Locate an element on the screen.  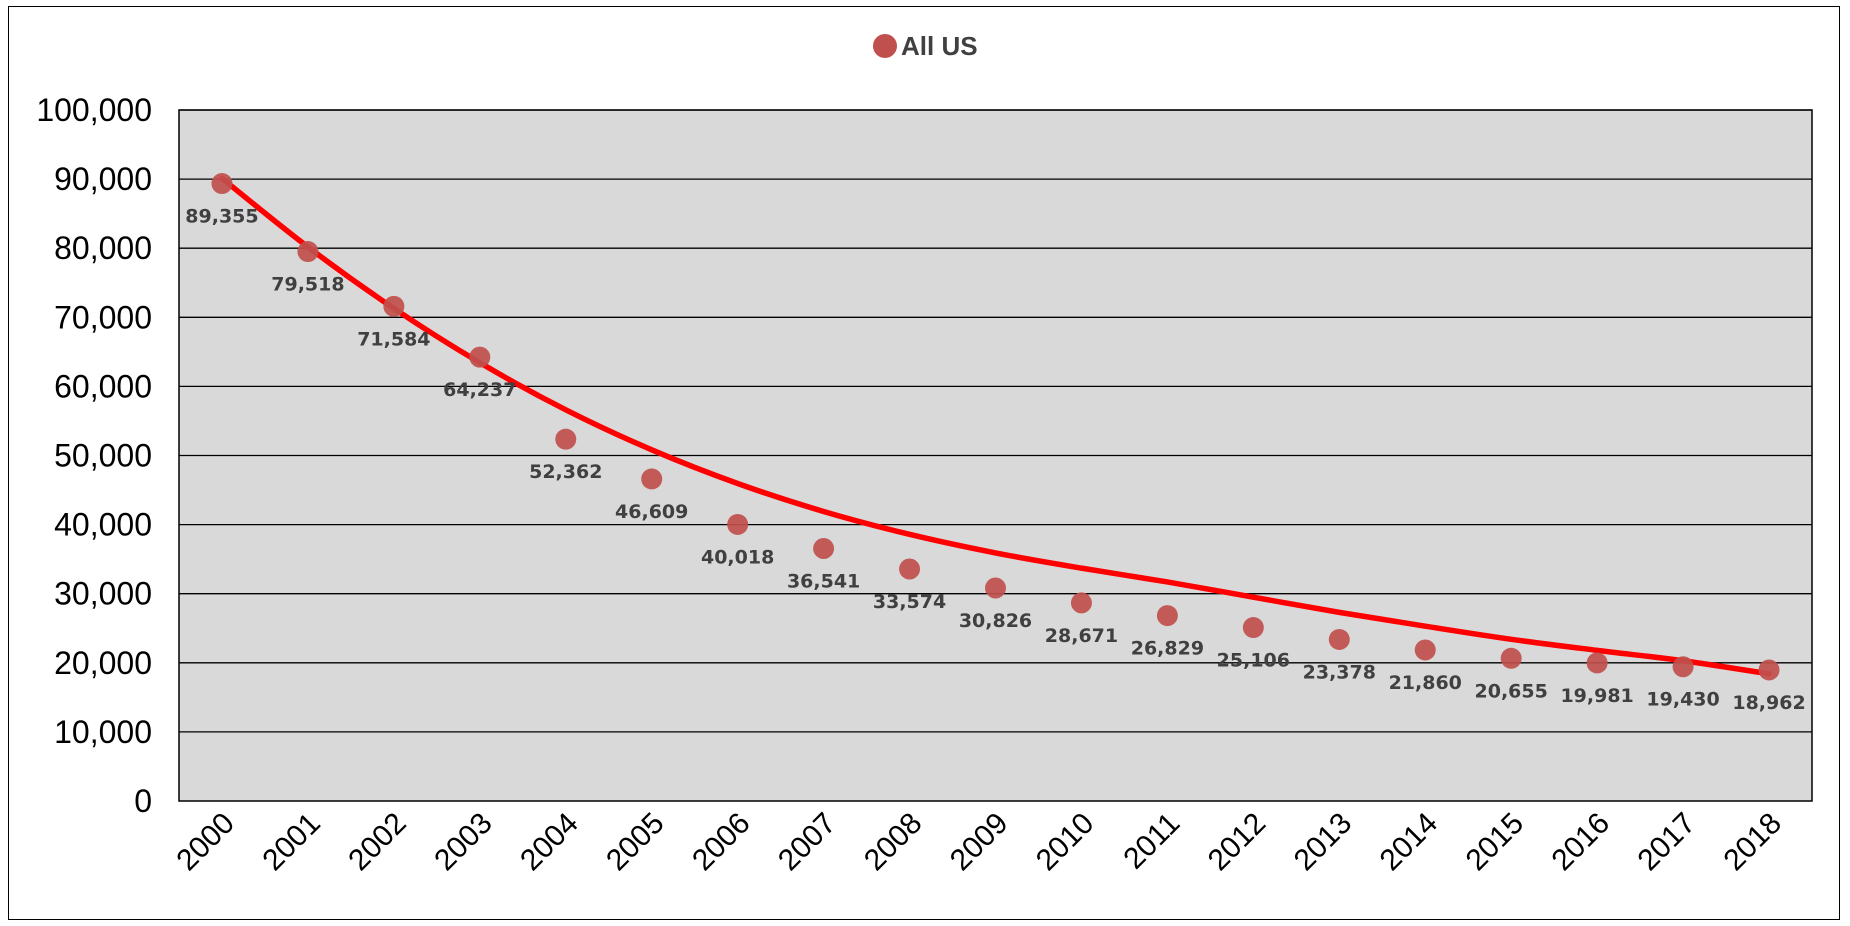
legend: All US is located at coordinates (925, 46).